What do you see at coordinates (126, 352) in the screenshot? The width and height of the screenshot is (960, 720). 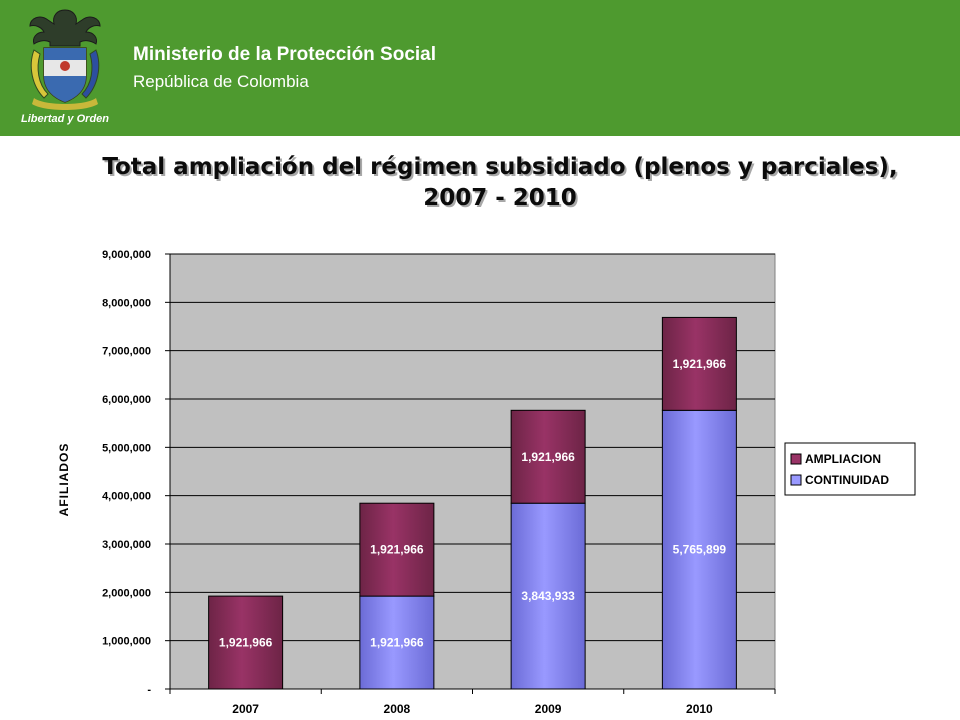 I see `y-tick-label: 7,000,000` at bounding box center [126, 352].